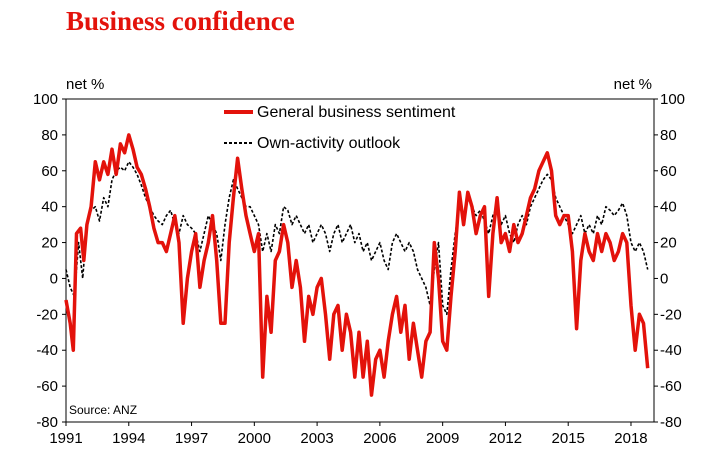 The height and width of the screenshot is (473, 706). Describe the element at coordinates (505, 438) in the screenshot. I see `x-tick-label: 2012` at that location.